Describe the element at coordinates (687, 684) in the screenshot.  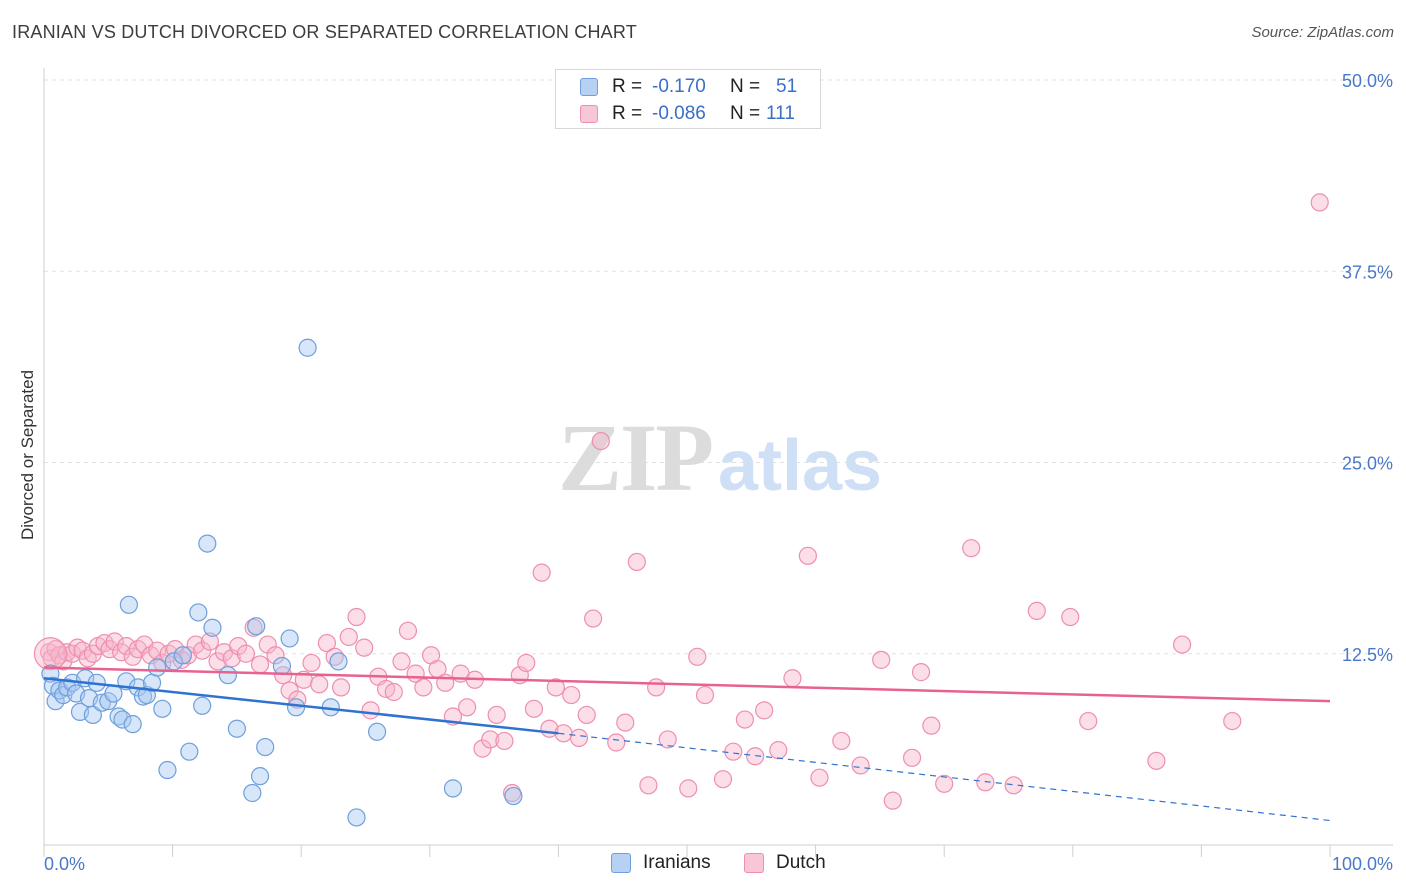
I see `dutch-trend-line` at that location.